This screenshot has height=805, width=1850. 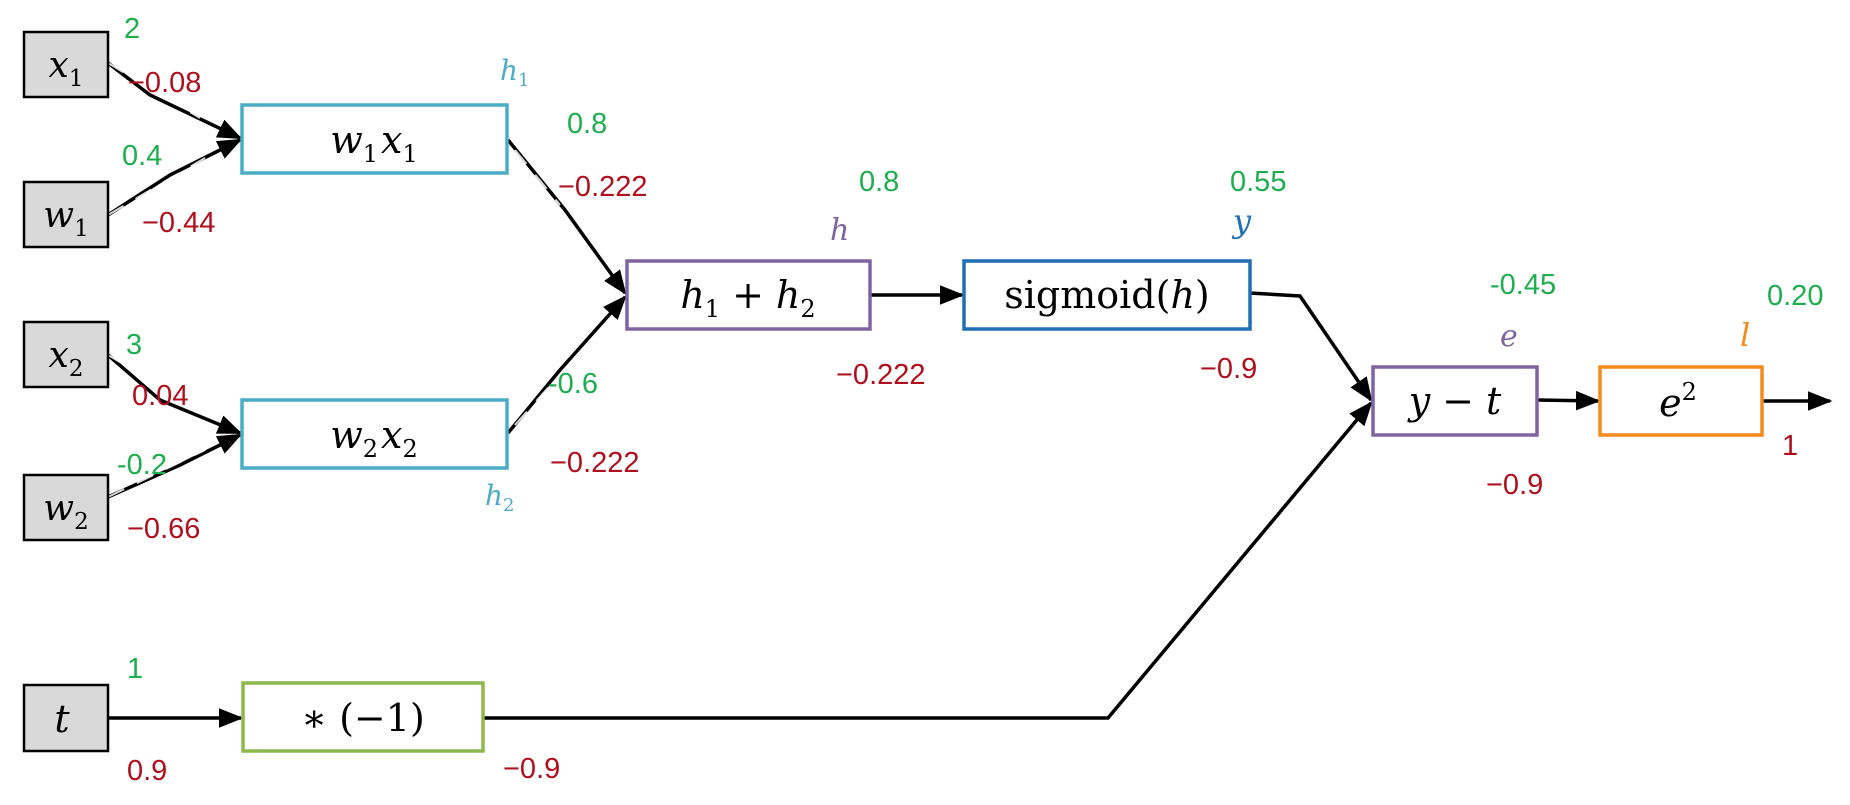 I want to click on svg-text: e2, so click(x=1678, y=401).